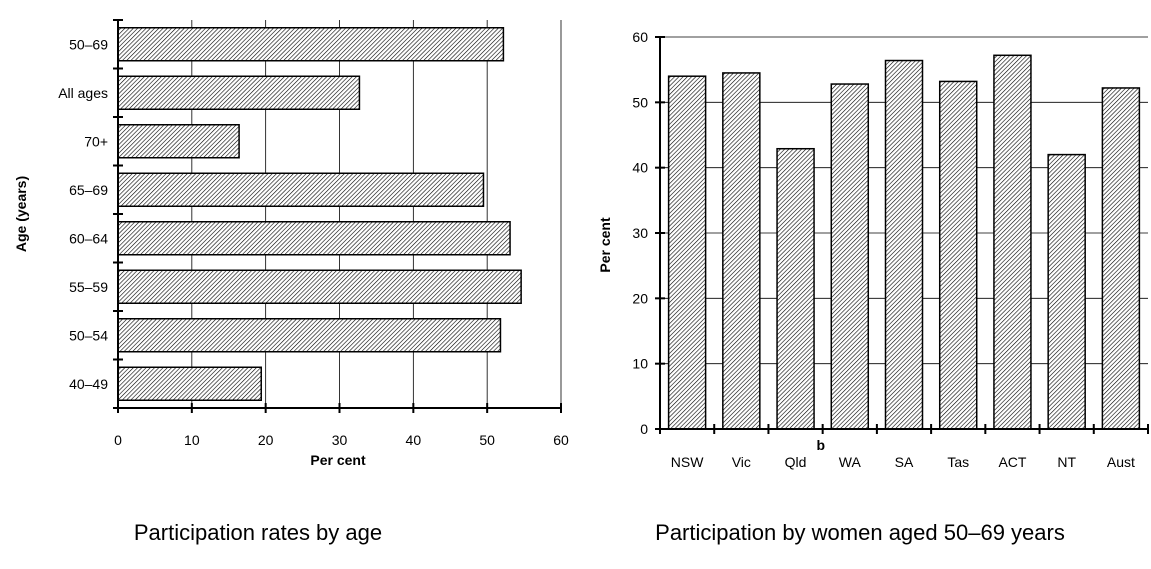  I want to click on right-y-tick-label: 20, so click(640, 298).